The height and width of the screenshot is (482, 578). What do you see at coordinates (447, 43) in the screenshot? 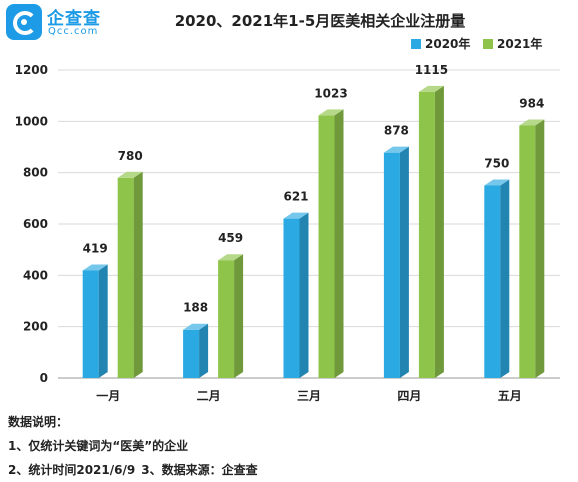
I see `legend-label: 2020年` at bounding box center [447, 43].